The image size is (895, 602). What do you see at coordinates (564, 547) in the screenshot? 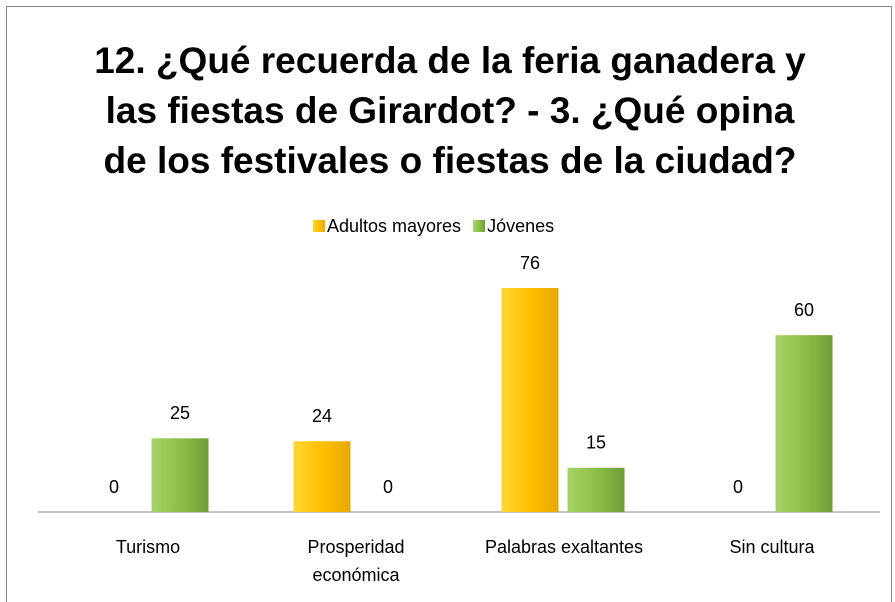
I see `x-tick-label: Palabras exaltantes` at bounding box center [564, 547].